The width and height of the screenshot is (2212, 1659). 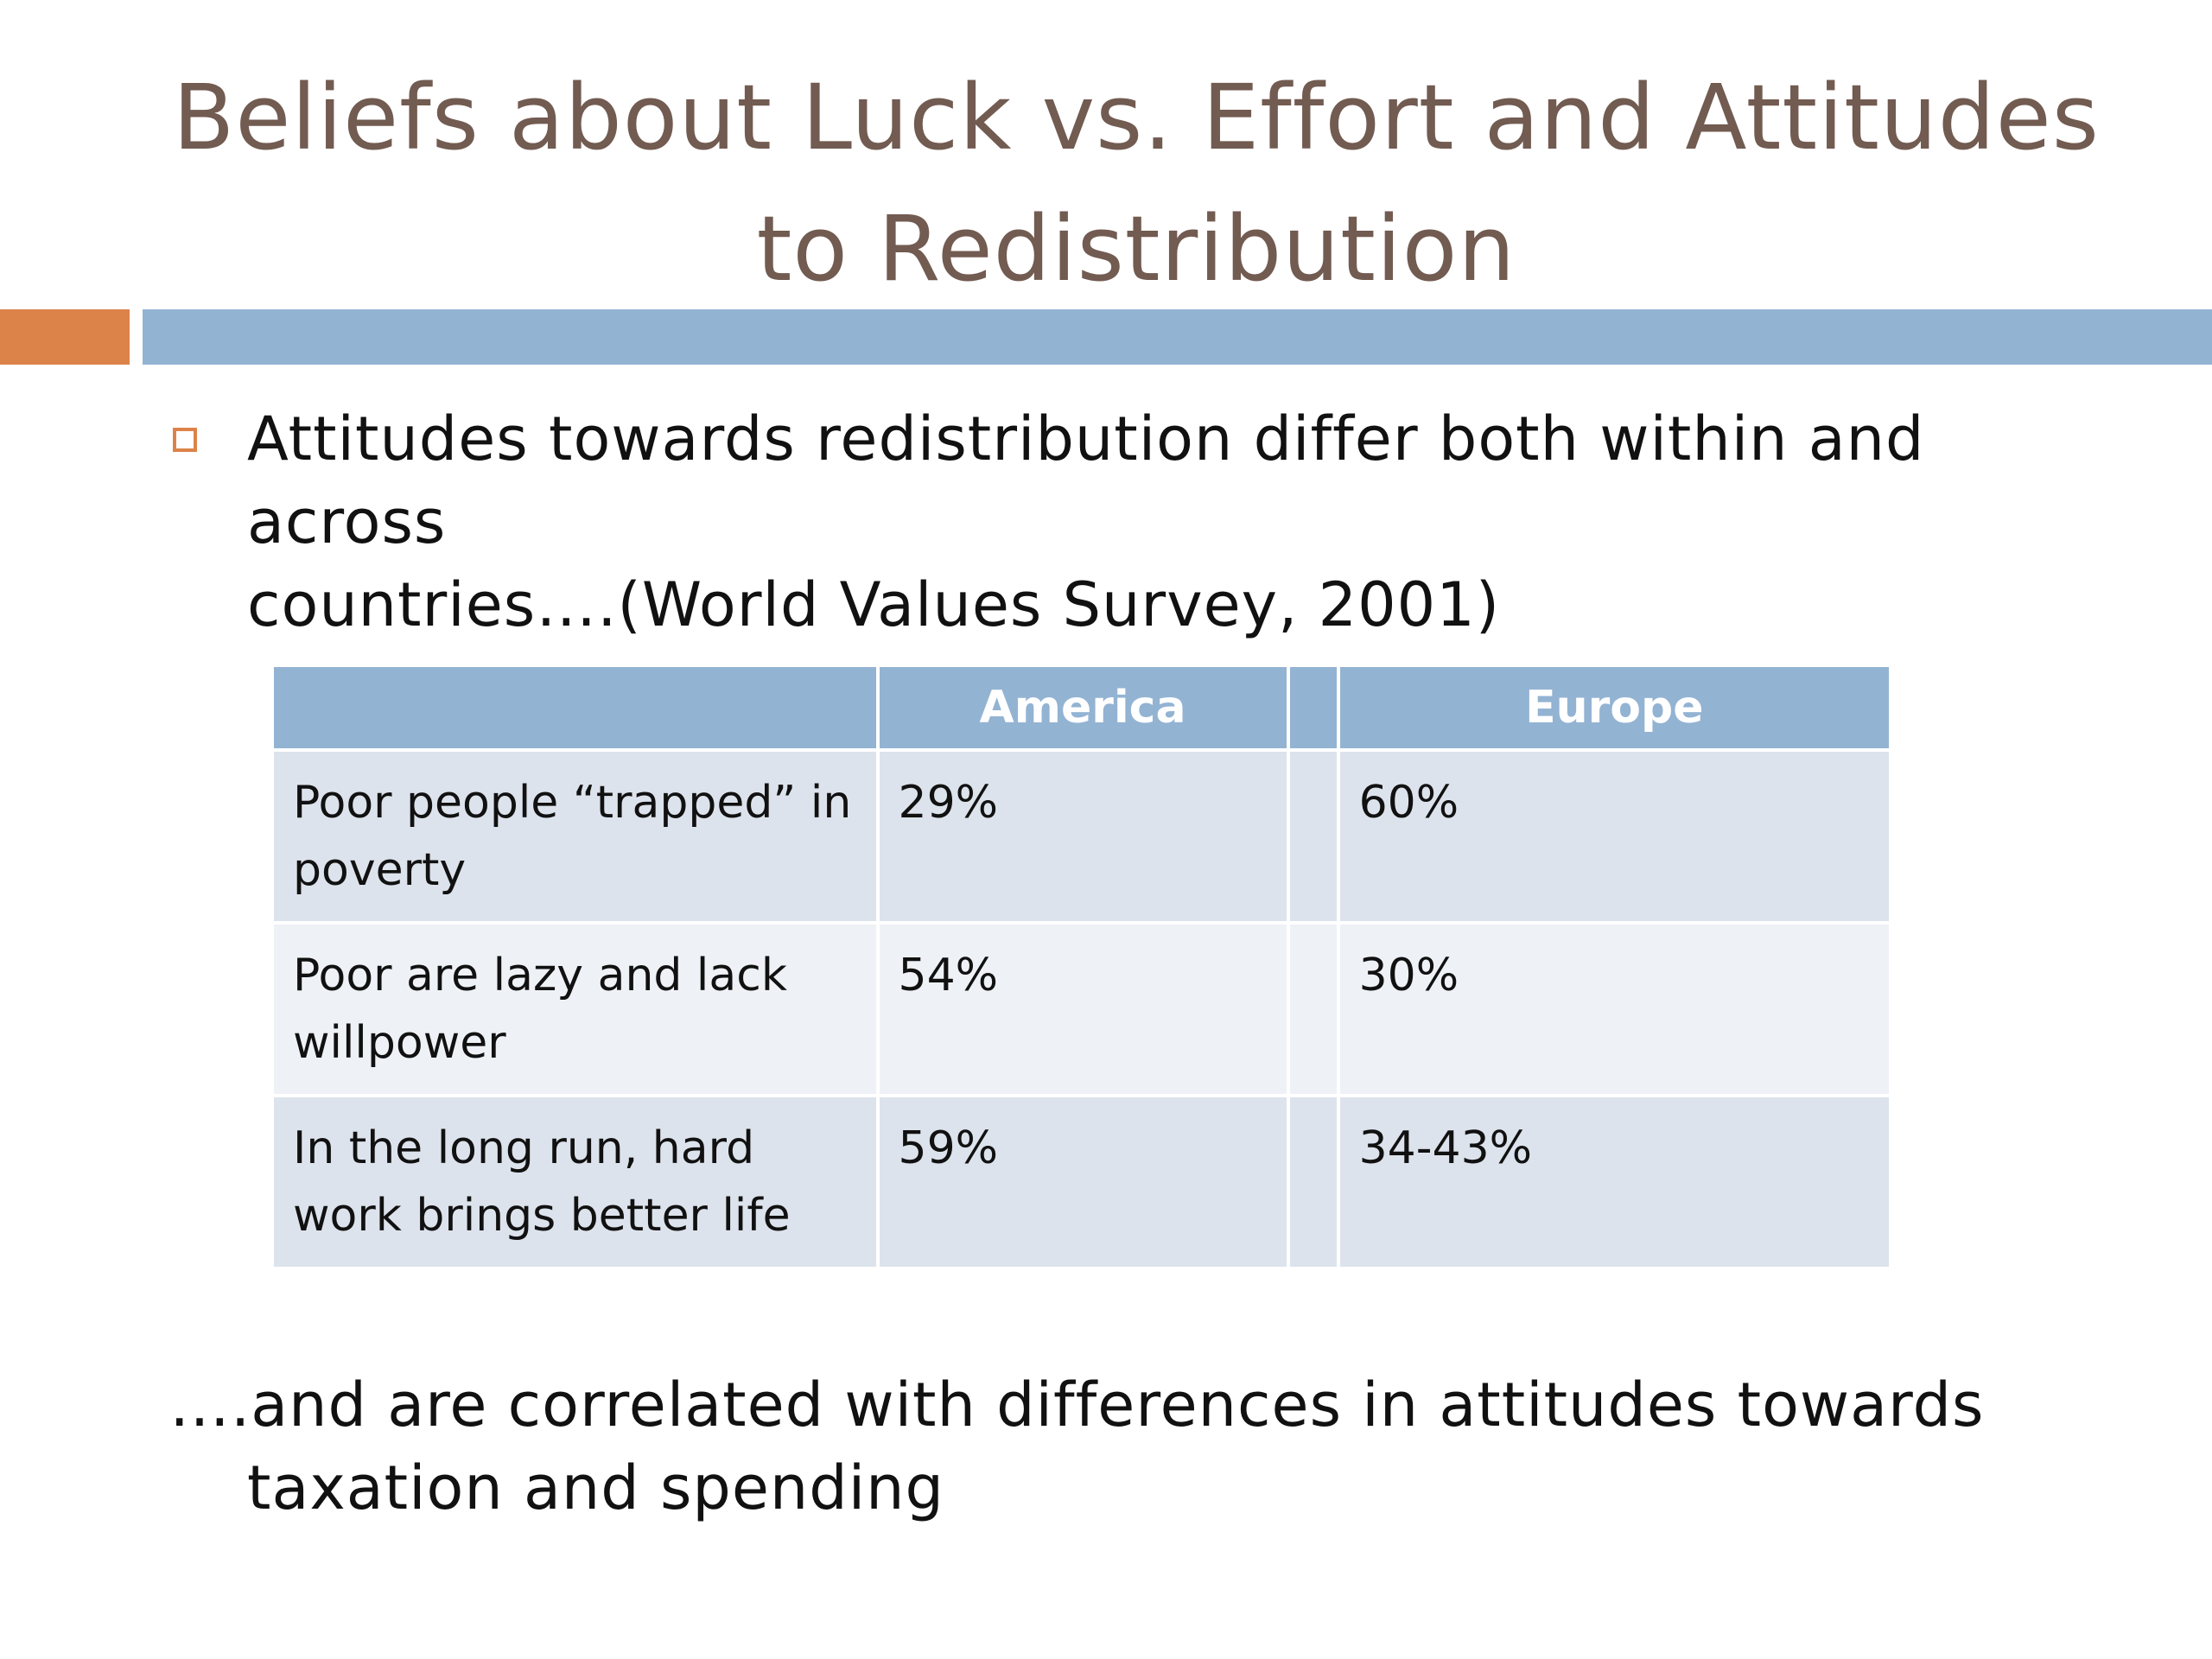 What do you see at coordinates (874, 604) in the screenshot?
I see `intro-line-2: countries….(World Values Survey, 2001)` at bounding box center [874, 604].